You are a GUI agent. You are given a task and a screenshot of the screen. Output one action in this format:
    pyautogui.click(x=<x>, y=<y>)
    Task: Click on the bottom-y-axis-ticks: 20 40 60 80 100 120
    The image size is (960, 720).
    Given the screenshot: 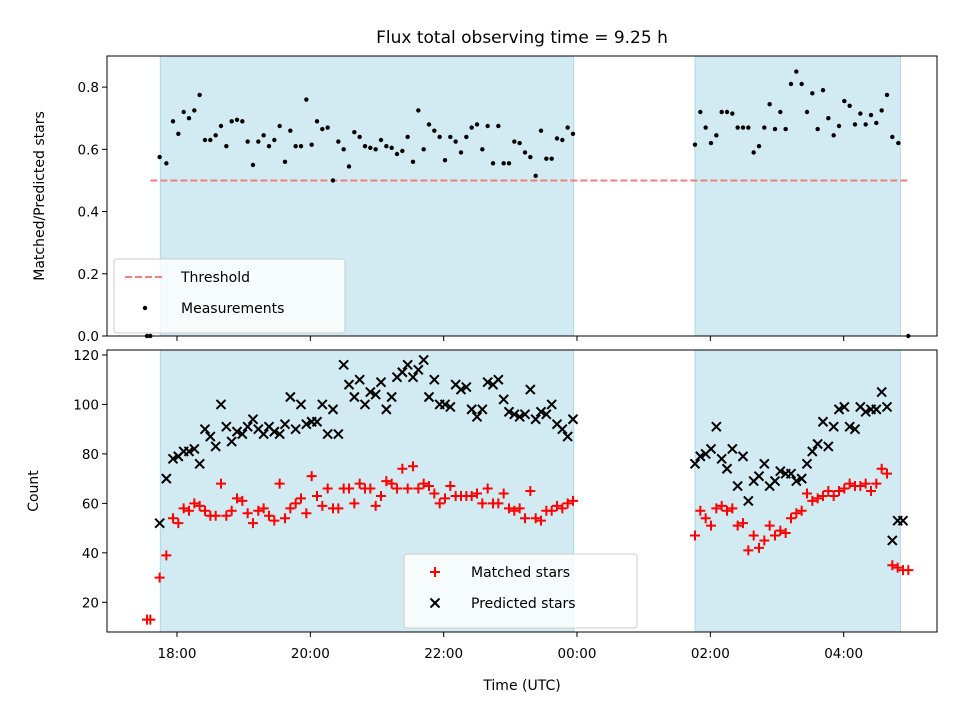 What is the action you would take?
    pyautogui.click(x=90, y=479)
    